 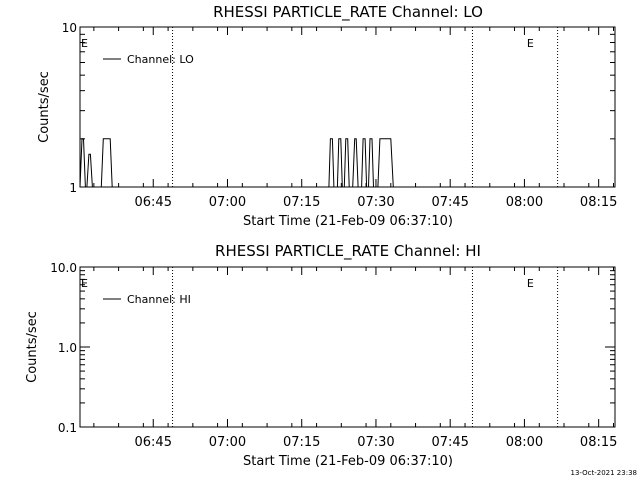 What do you see at coordinates (598, 202) in the screenshot?
I see `panel-lo-x-tick-label: 08:15` at bounding box center [598, 202].